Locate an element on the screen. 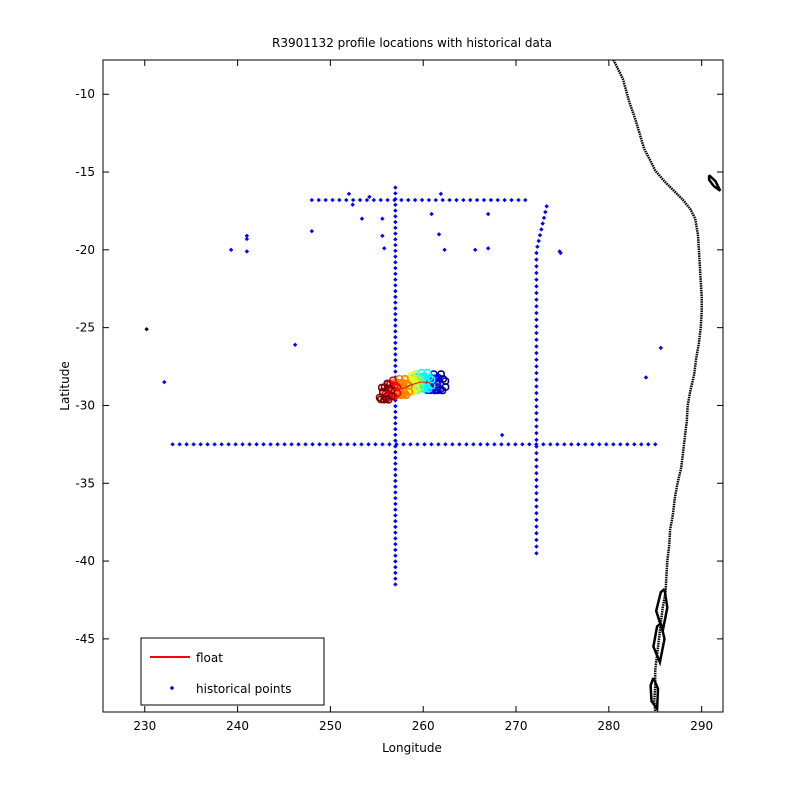 Image resolution: width=800 pixels, height=800 pixels. legend-float-label: float is located at coordinates (209, 658).